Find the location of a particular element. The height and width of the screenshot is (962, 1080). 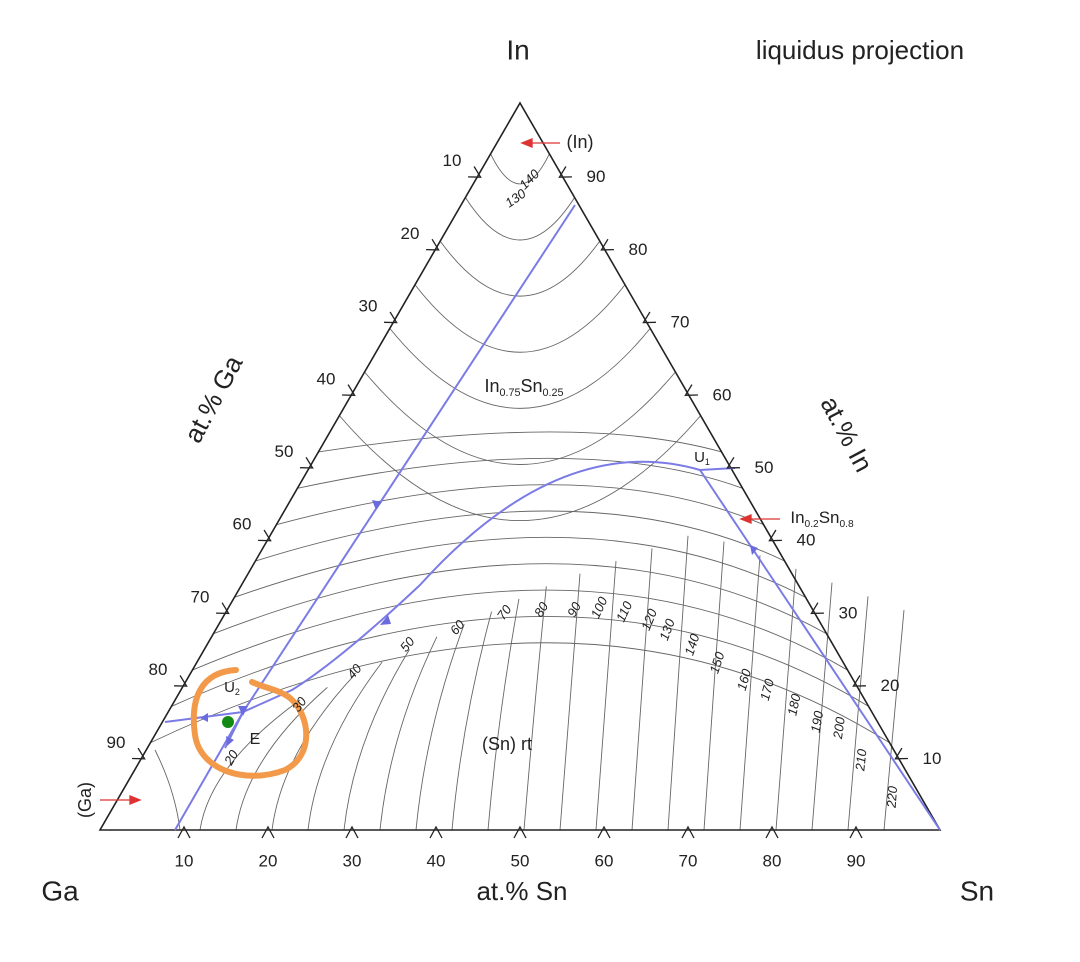

point-label: U1 is located at coordinates (702, 458).